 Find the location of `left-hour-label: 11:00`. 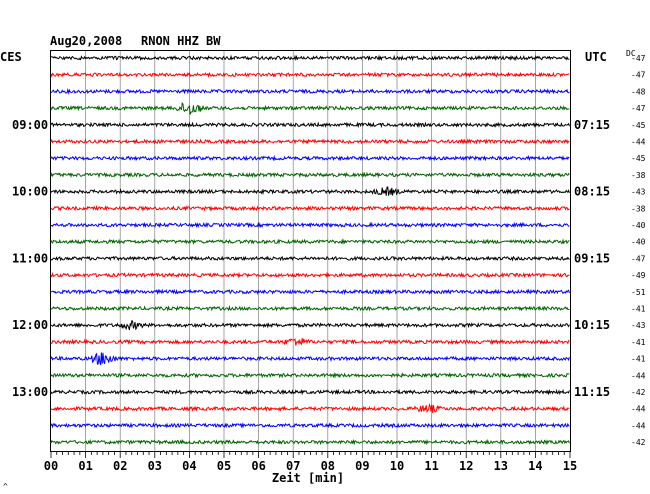

left-hour-label: 11:00 is located at coordinates (30, 258).